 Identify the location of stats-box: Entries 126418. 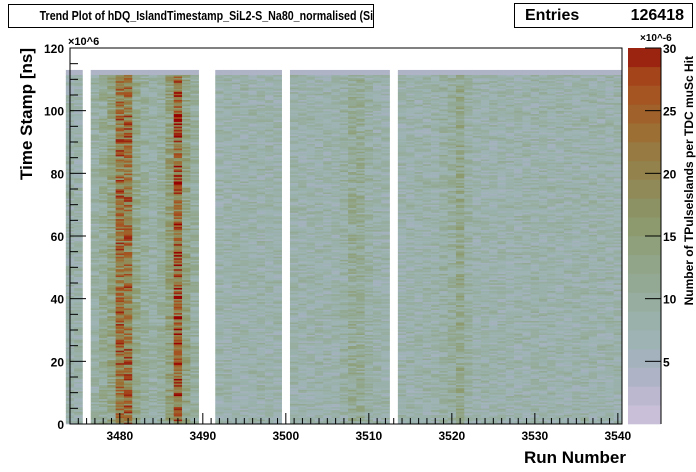
(603, 15).